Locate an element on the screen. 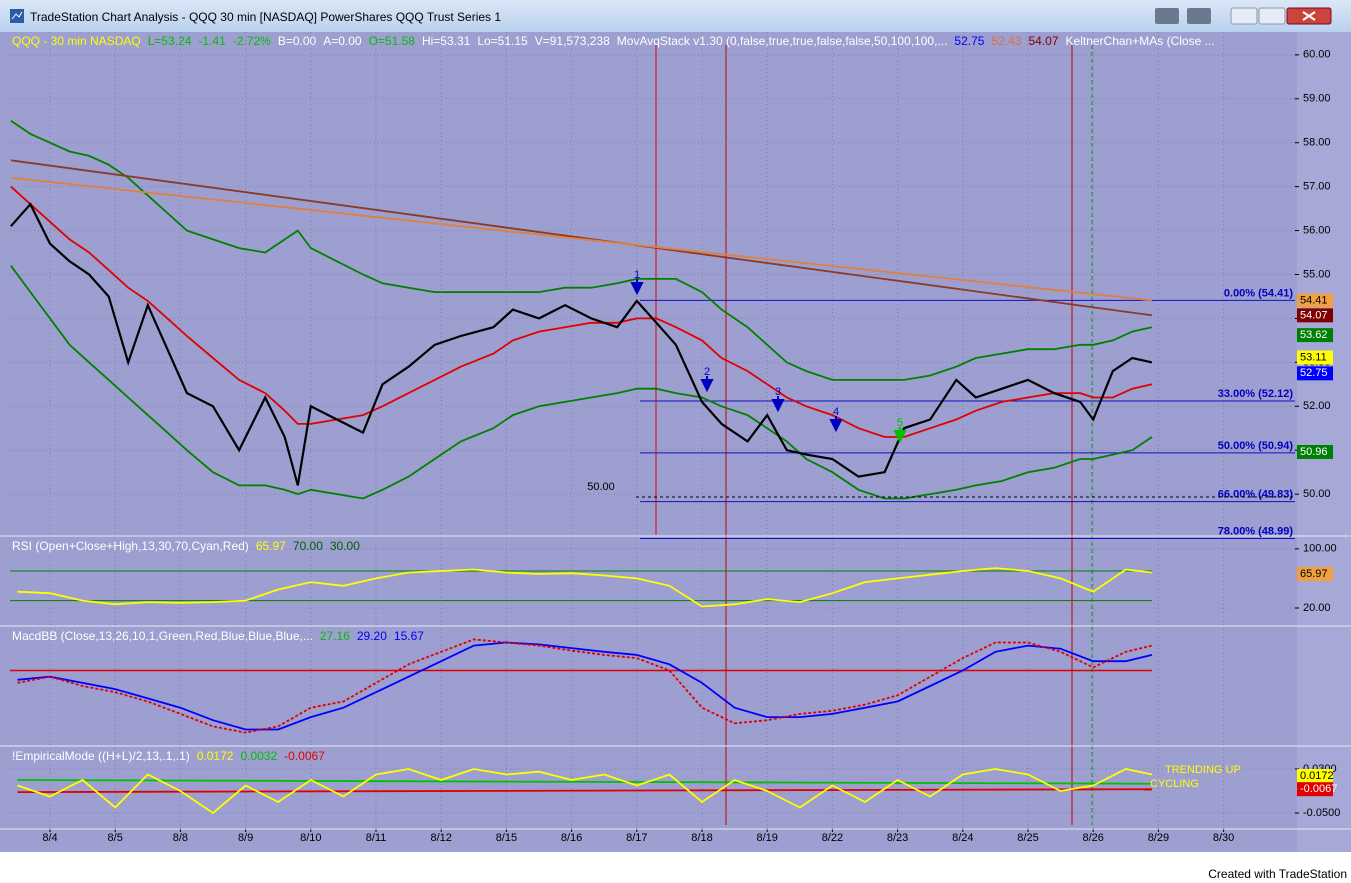 This screenshot has height=883, width=1351. fib-label: 0.00% (54.41) is located at coordinates (1258, 293).